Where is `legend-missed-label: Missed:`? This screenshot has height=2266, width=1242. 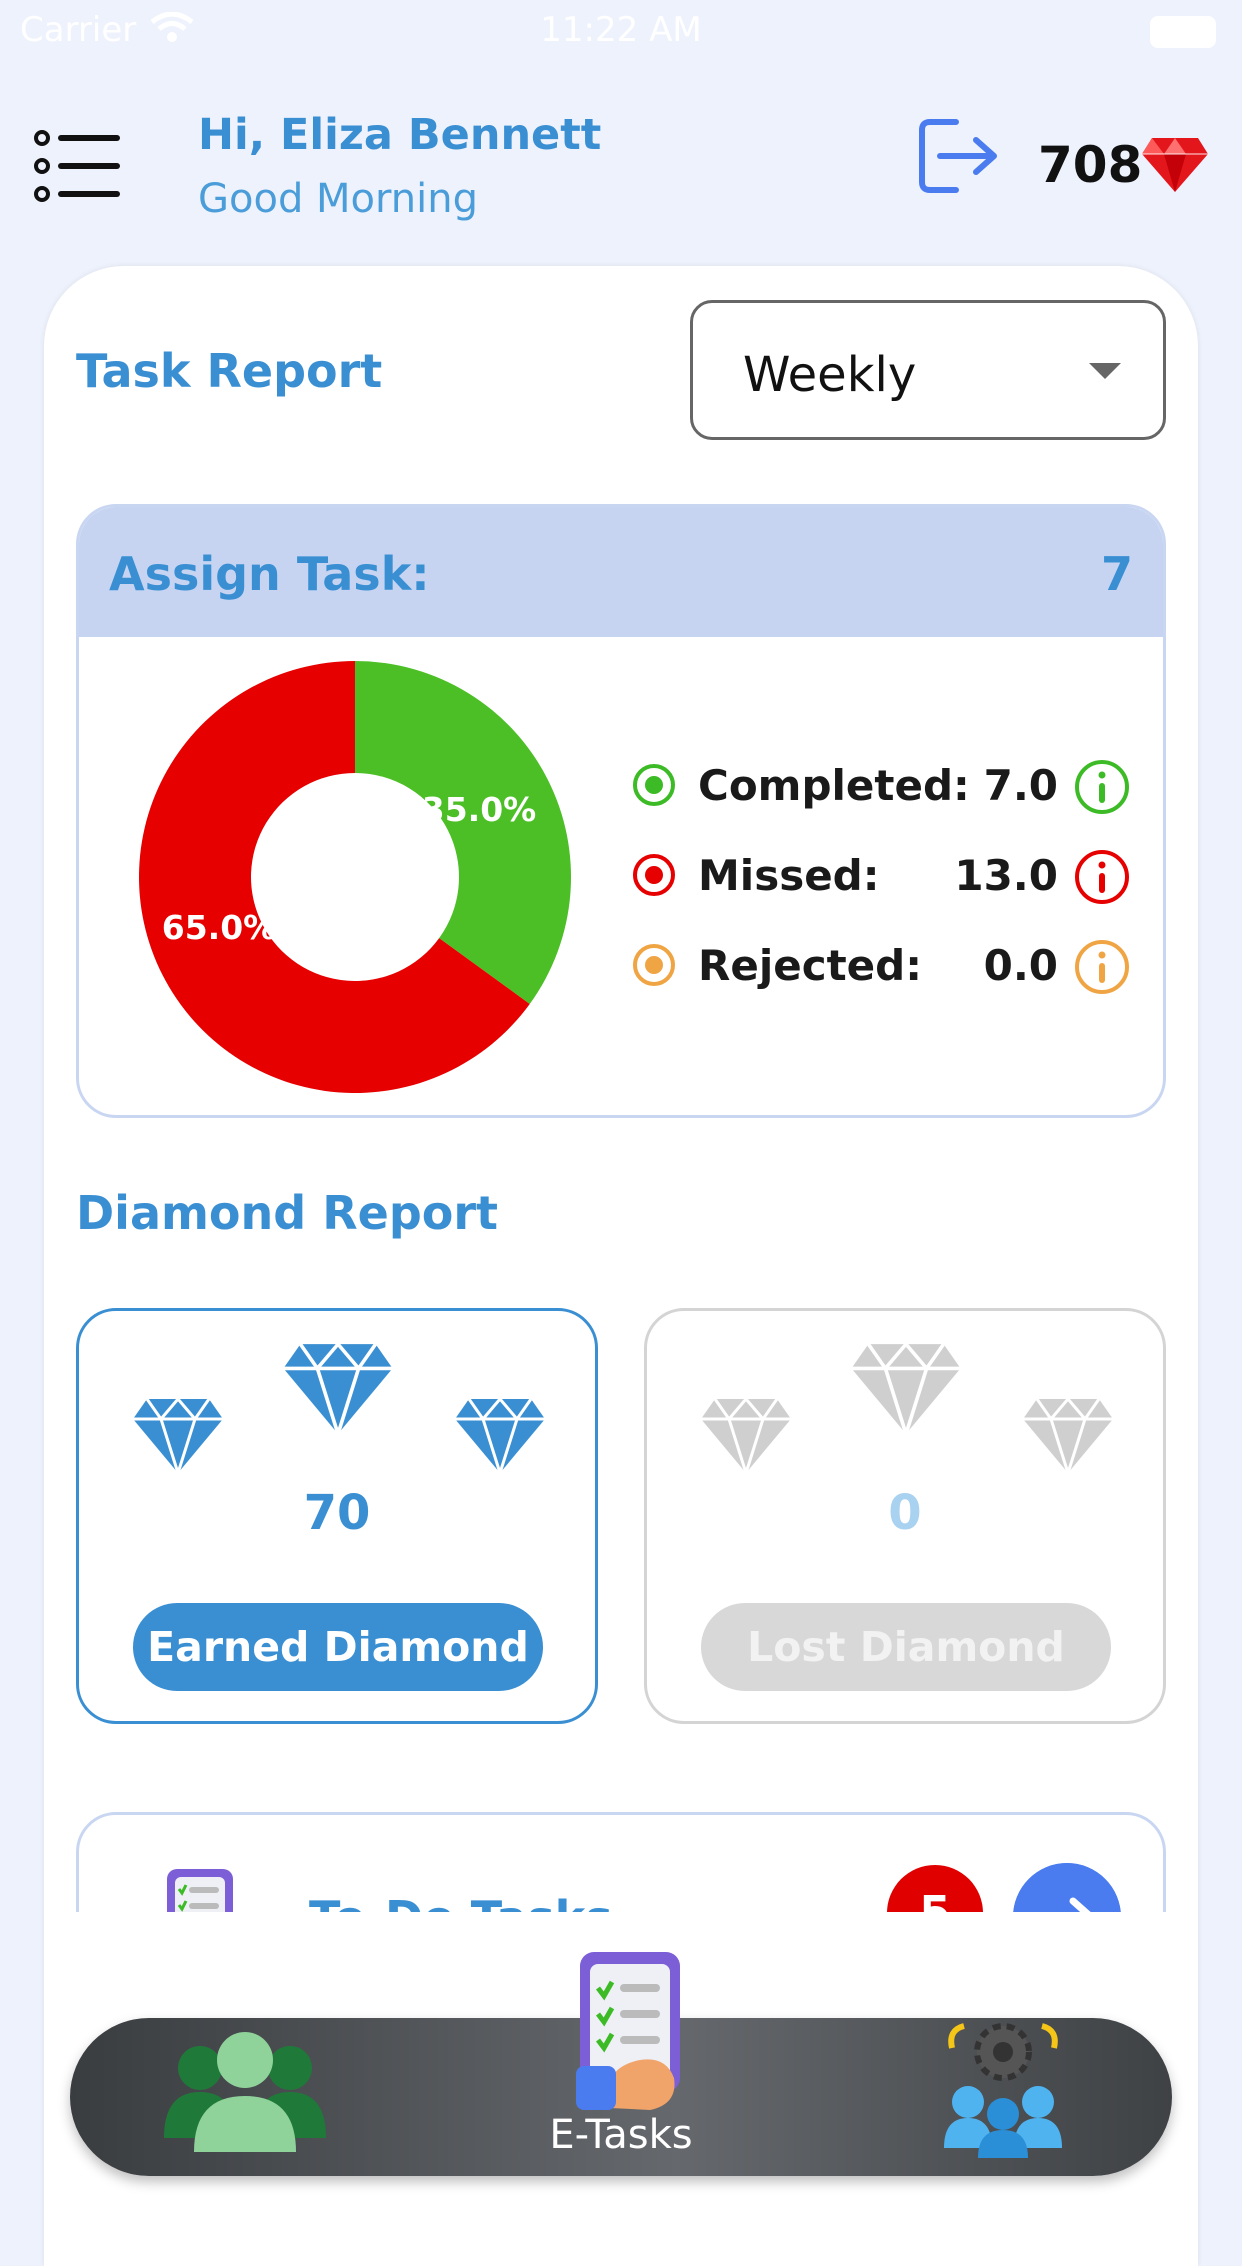 legend-missed-label: Missed: is located at coordinates (789, 875).